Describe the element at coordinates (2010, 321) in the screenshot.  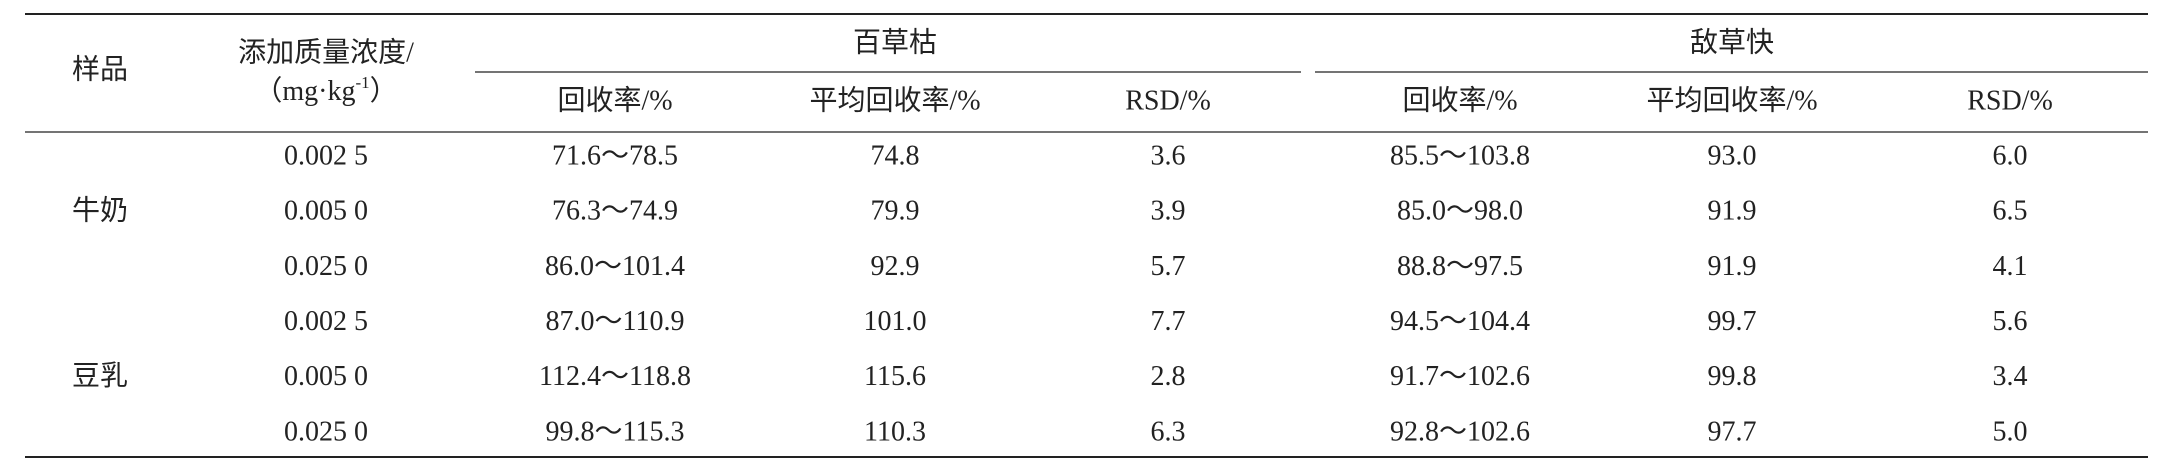
I see `cell: 5.6` at that location.